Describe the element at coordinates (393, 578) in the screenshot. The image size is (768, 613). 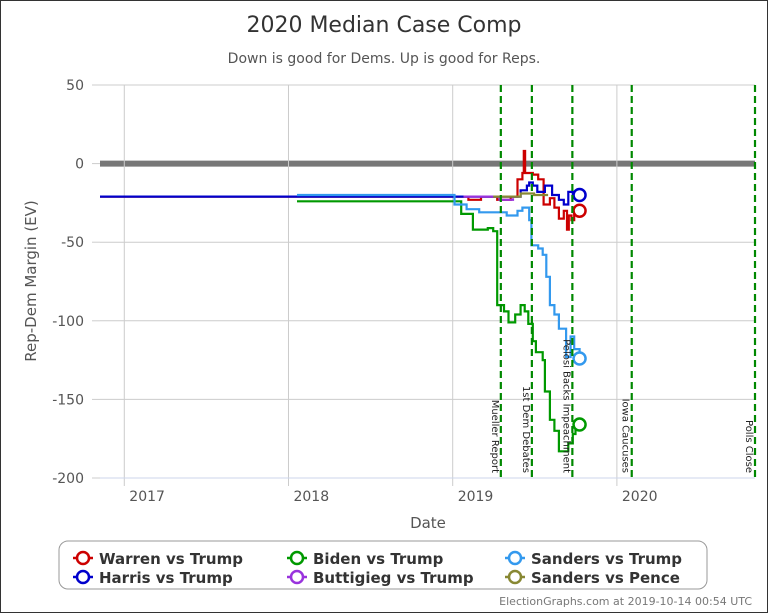
I see `legend-label: Buttigieg vs Trump` at that location.